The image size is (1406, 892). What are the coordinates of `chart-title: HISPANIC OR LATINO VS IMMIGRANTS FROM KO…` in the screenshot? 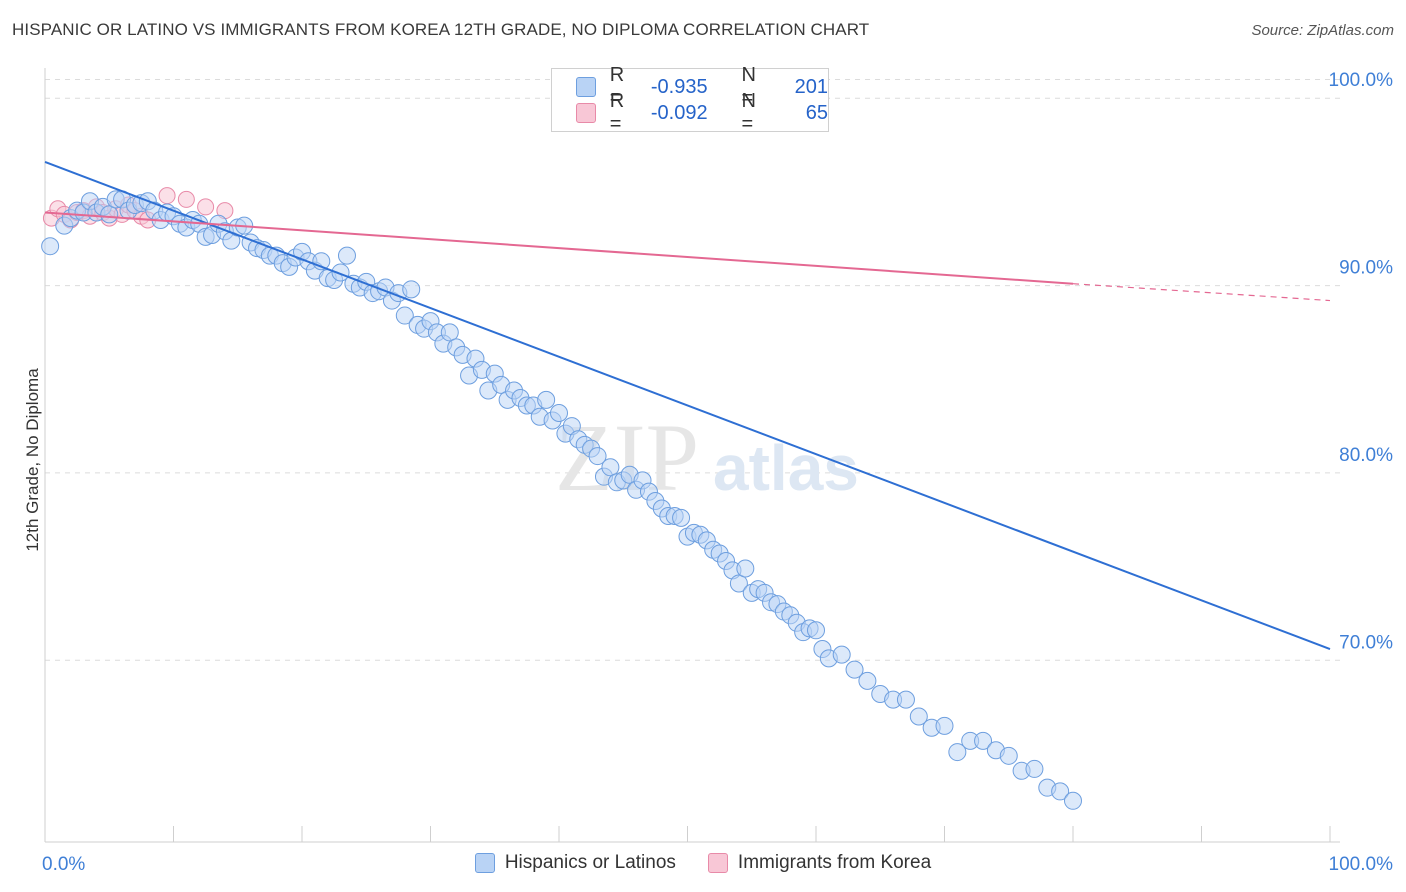 It's located at (441, 29).